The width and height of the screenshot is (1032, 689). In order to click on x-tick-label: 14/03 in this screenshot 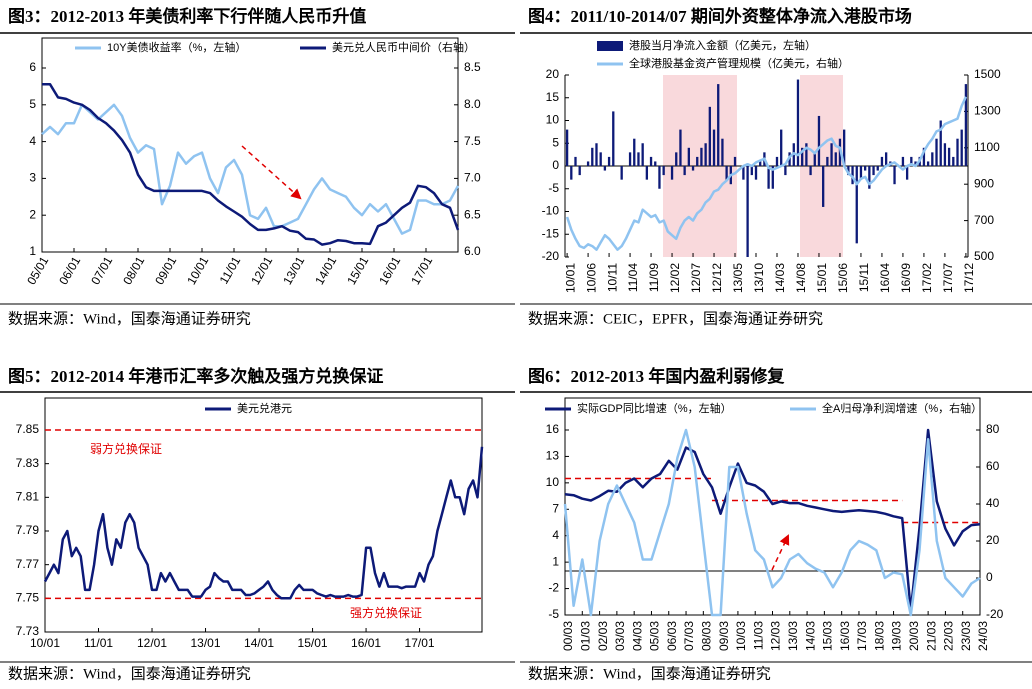, I will do `click(810, 636)`.